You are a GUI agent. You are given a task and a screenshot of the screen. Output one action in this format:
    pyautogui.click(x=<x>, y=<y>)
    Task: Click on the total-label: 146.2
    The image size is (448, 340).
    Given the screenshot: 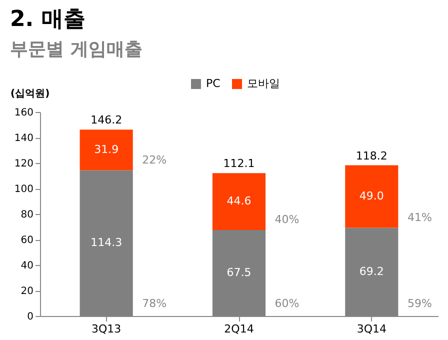 What is the action you would take?
    pyautogui.click(x=106, y=120)
    